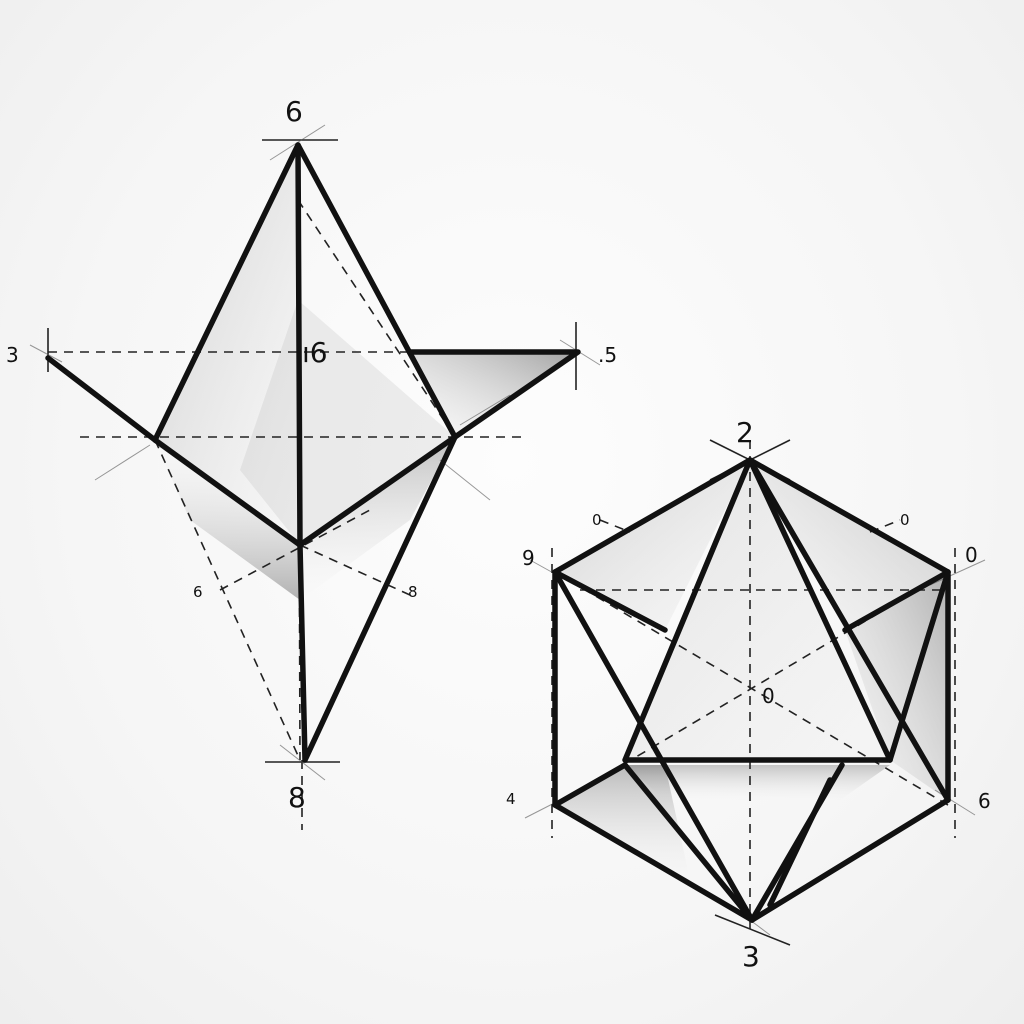 The height and width of the screenshot is (1024, 1024). What do you see at coordinates (413, 592) in the screenshot?
I see `left-label-lower-right: 8` at bounding box center [413, 592].